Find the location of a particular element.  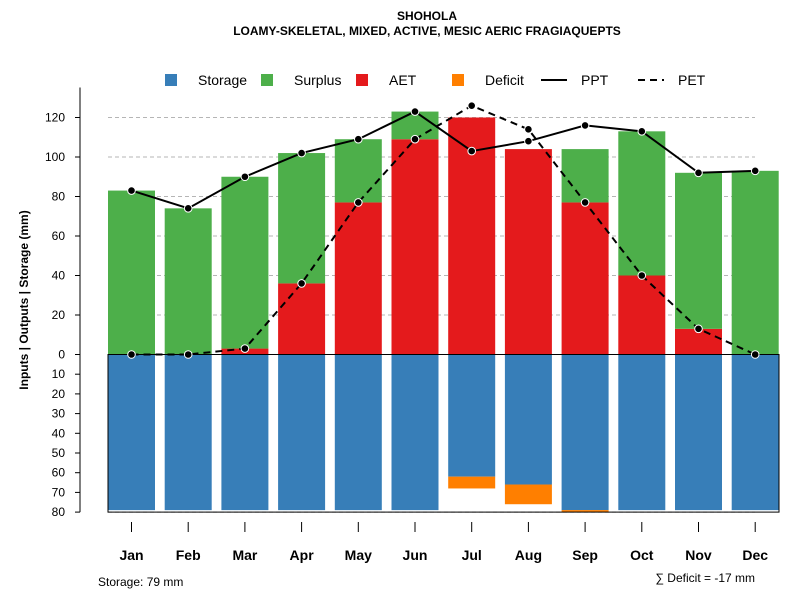

bar-surplus-jun is located at coordinates (415, 125).